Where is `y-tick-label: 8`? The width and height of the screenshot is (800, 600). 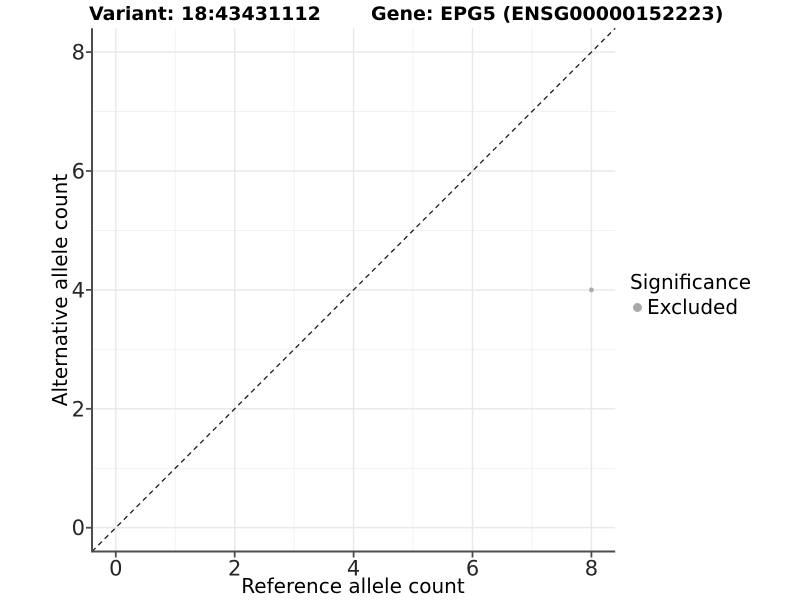 y-tick-label: 8 is located at coordinates (78, 53).